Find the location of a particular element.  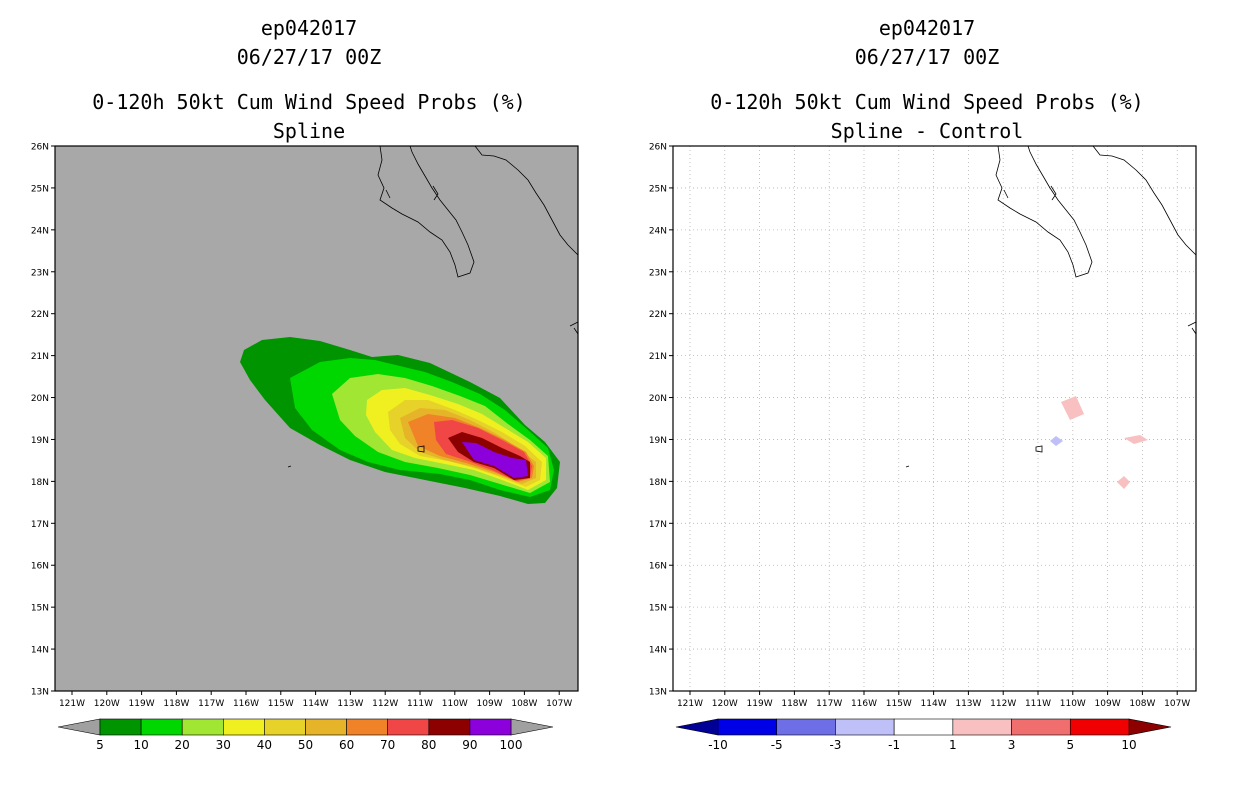

difference-contours is located at coordinates (1099, 442).